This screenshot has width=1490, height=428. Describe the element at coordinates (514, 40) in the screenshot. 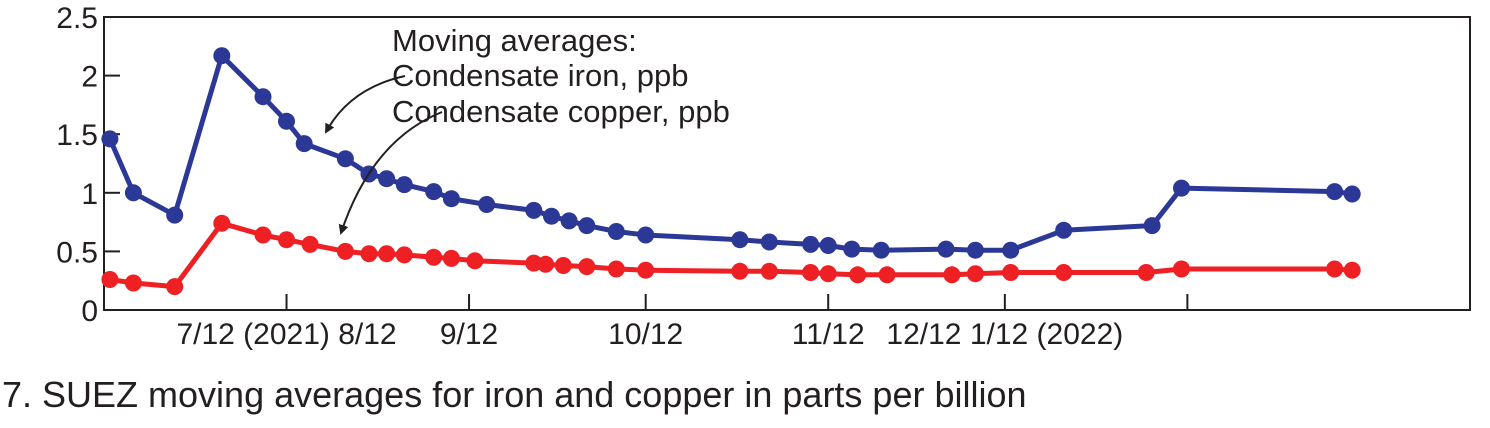

I see `annotation-line-1: Moving averages:` at that location.